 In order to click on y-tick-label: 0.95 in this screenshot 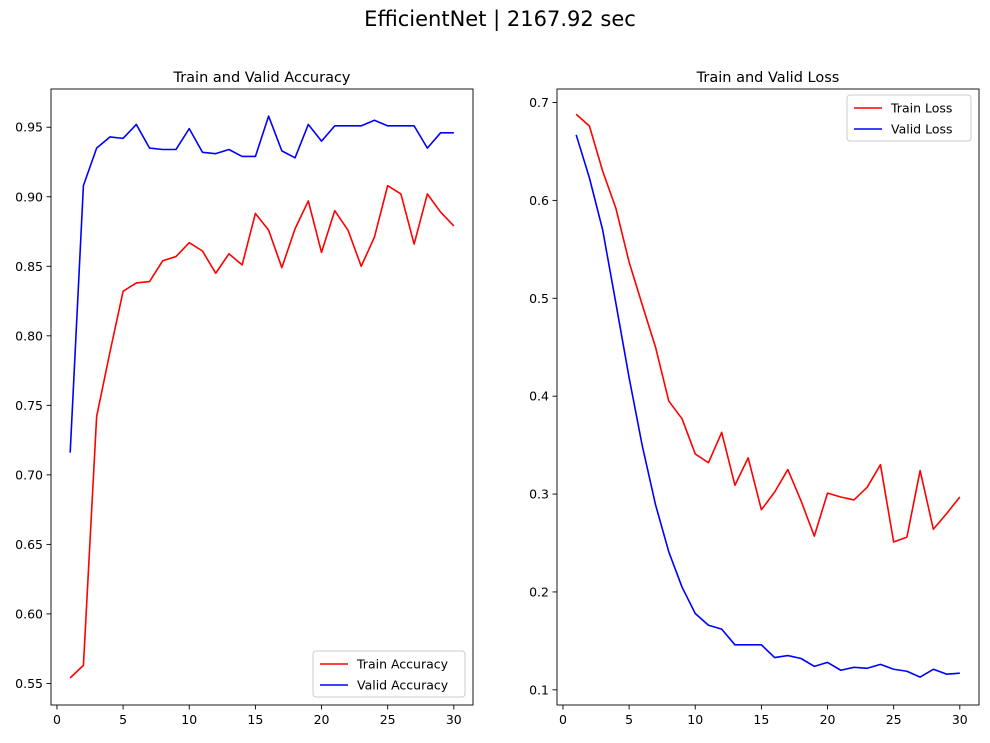, I will do `click(29, 127)`.